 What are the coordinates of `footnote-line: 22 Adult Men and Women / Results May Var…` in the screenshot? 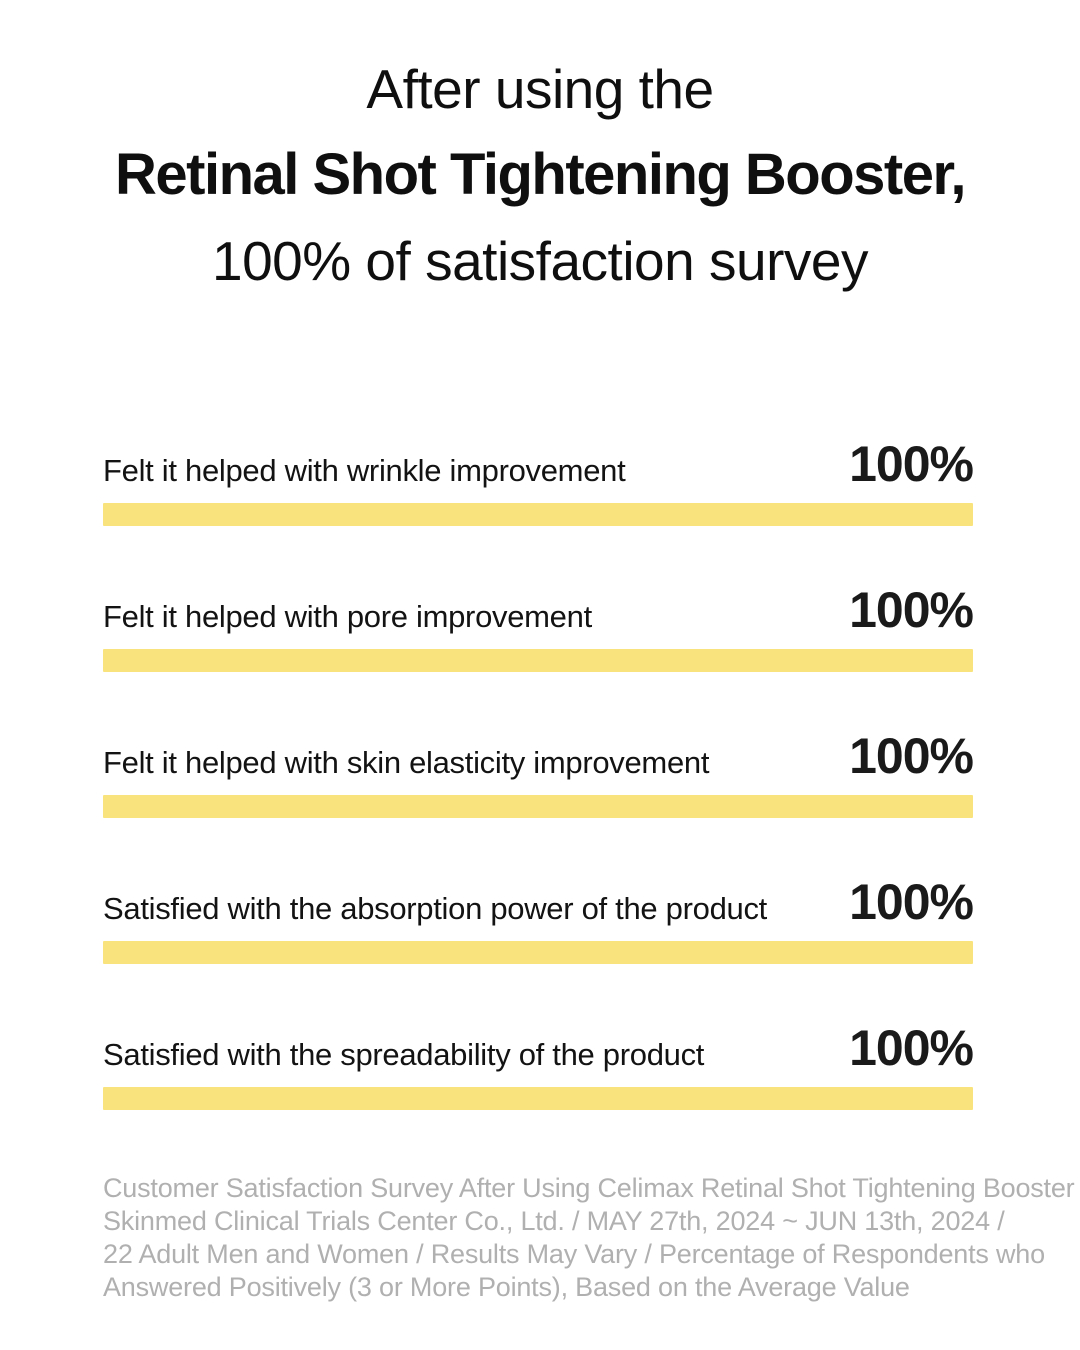 It's located at (574, 1254).